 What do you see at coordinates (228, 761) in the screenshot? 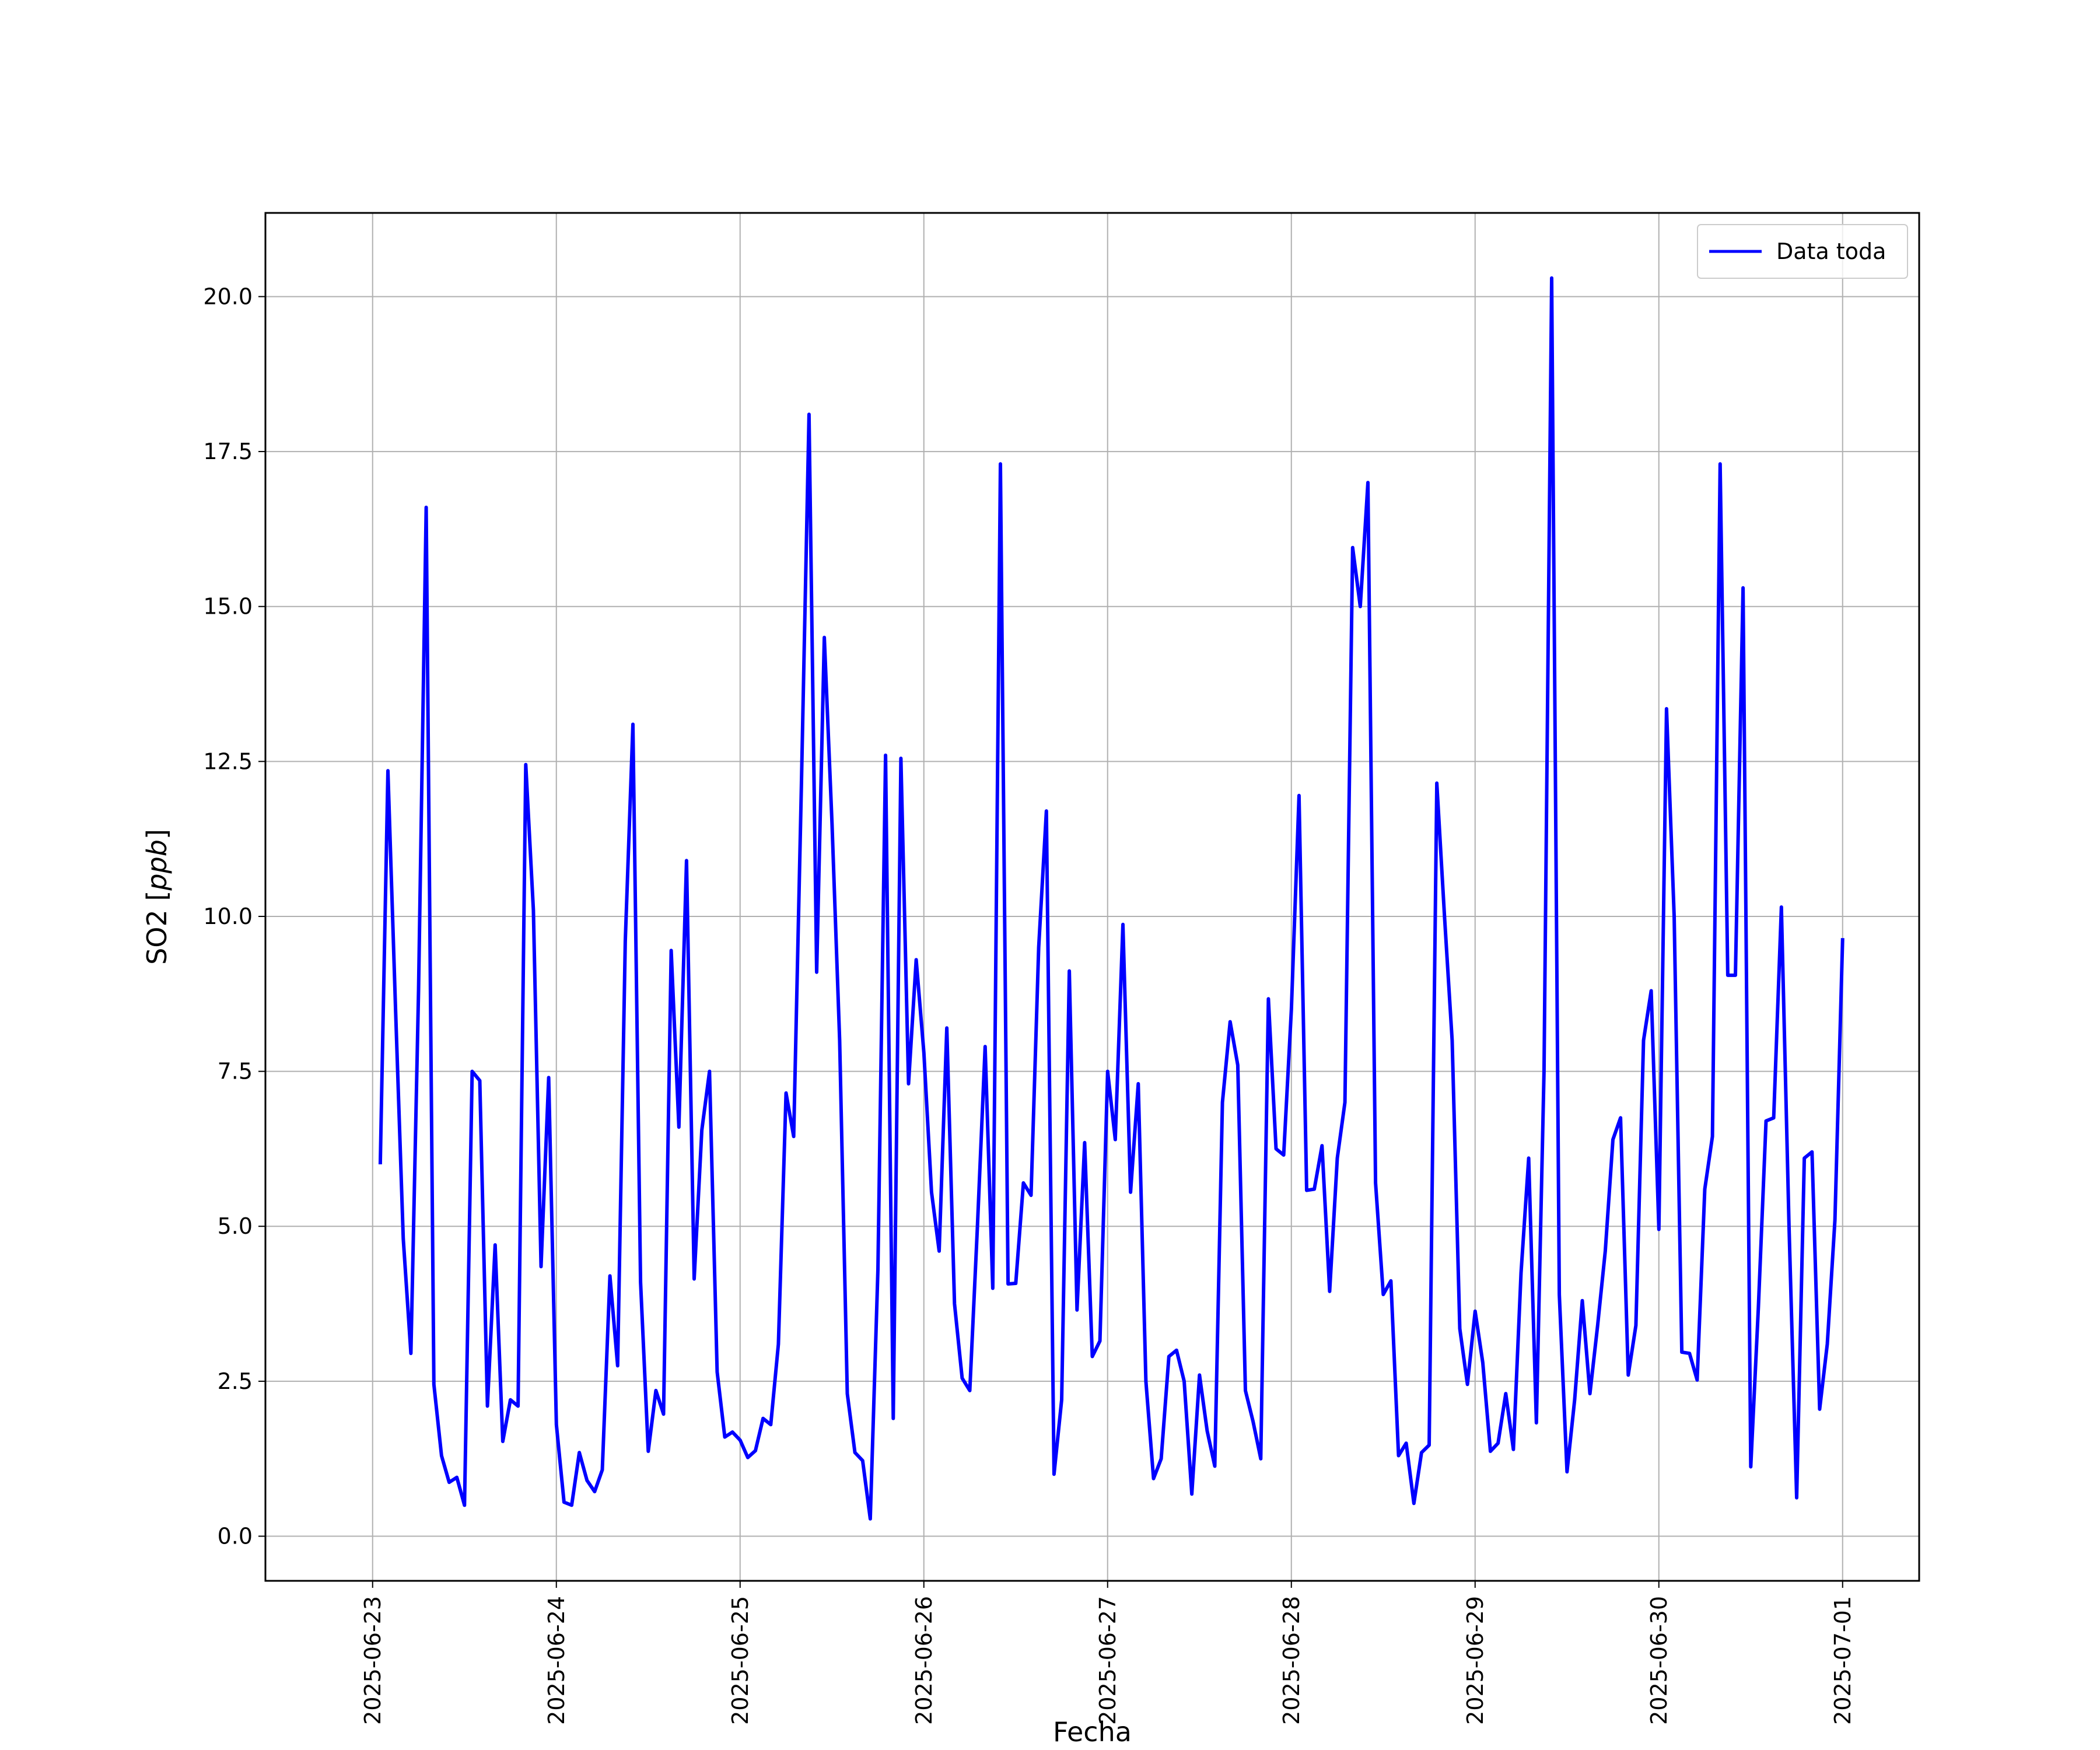
I see `y-tick-label: 12.5` at bounding box center [228, 761].